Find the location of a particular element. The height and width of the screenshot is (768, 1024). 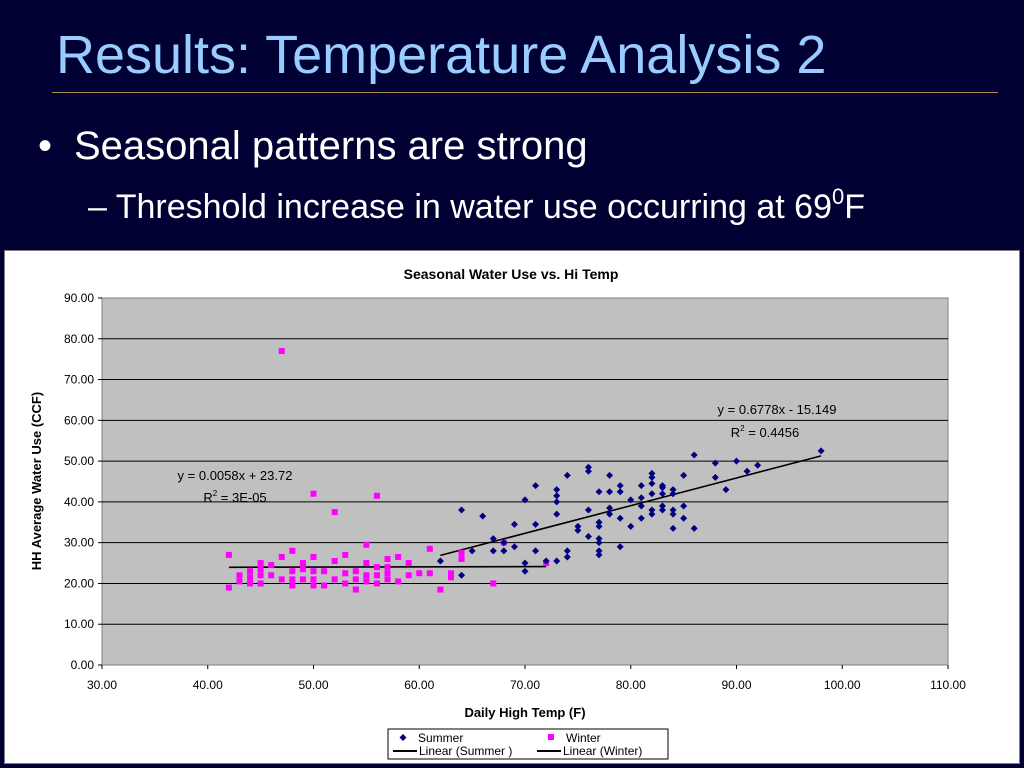

x-tick-label: 40.00 is located at coordinates (208, 685).